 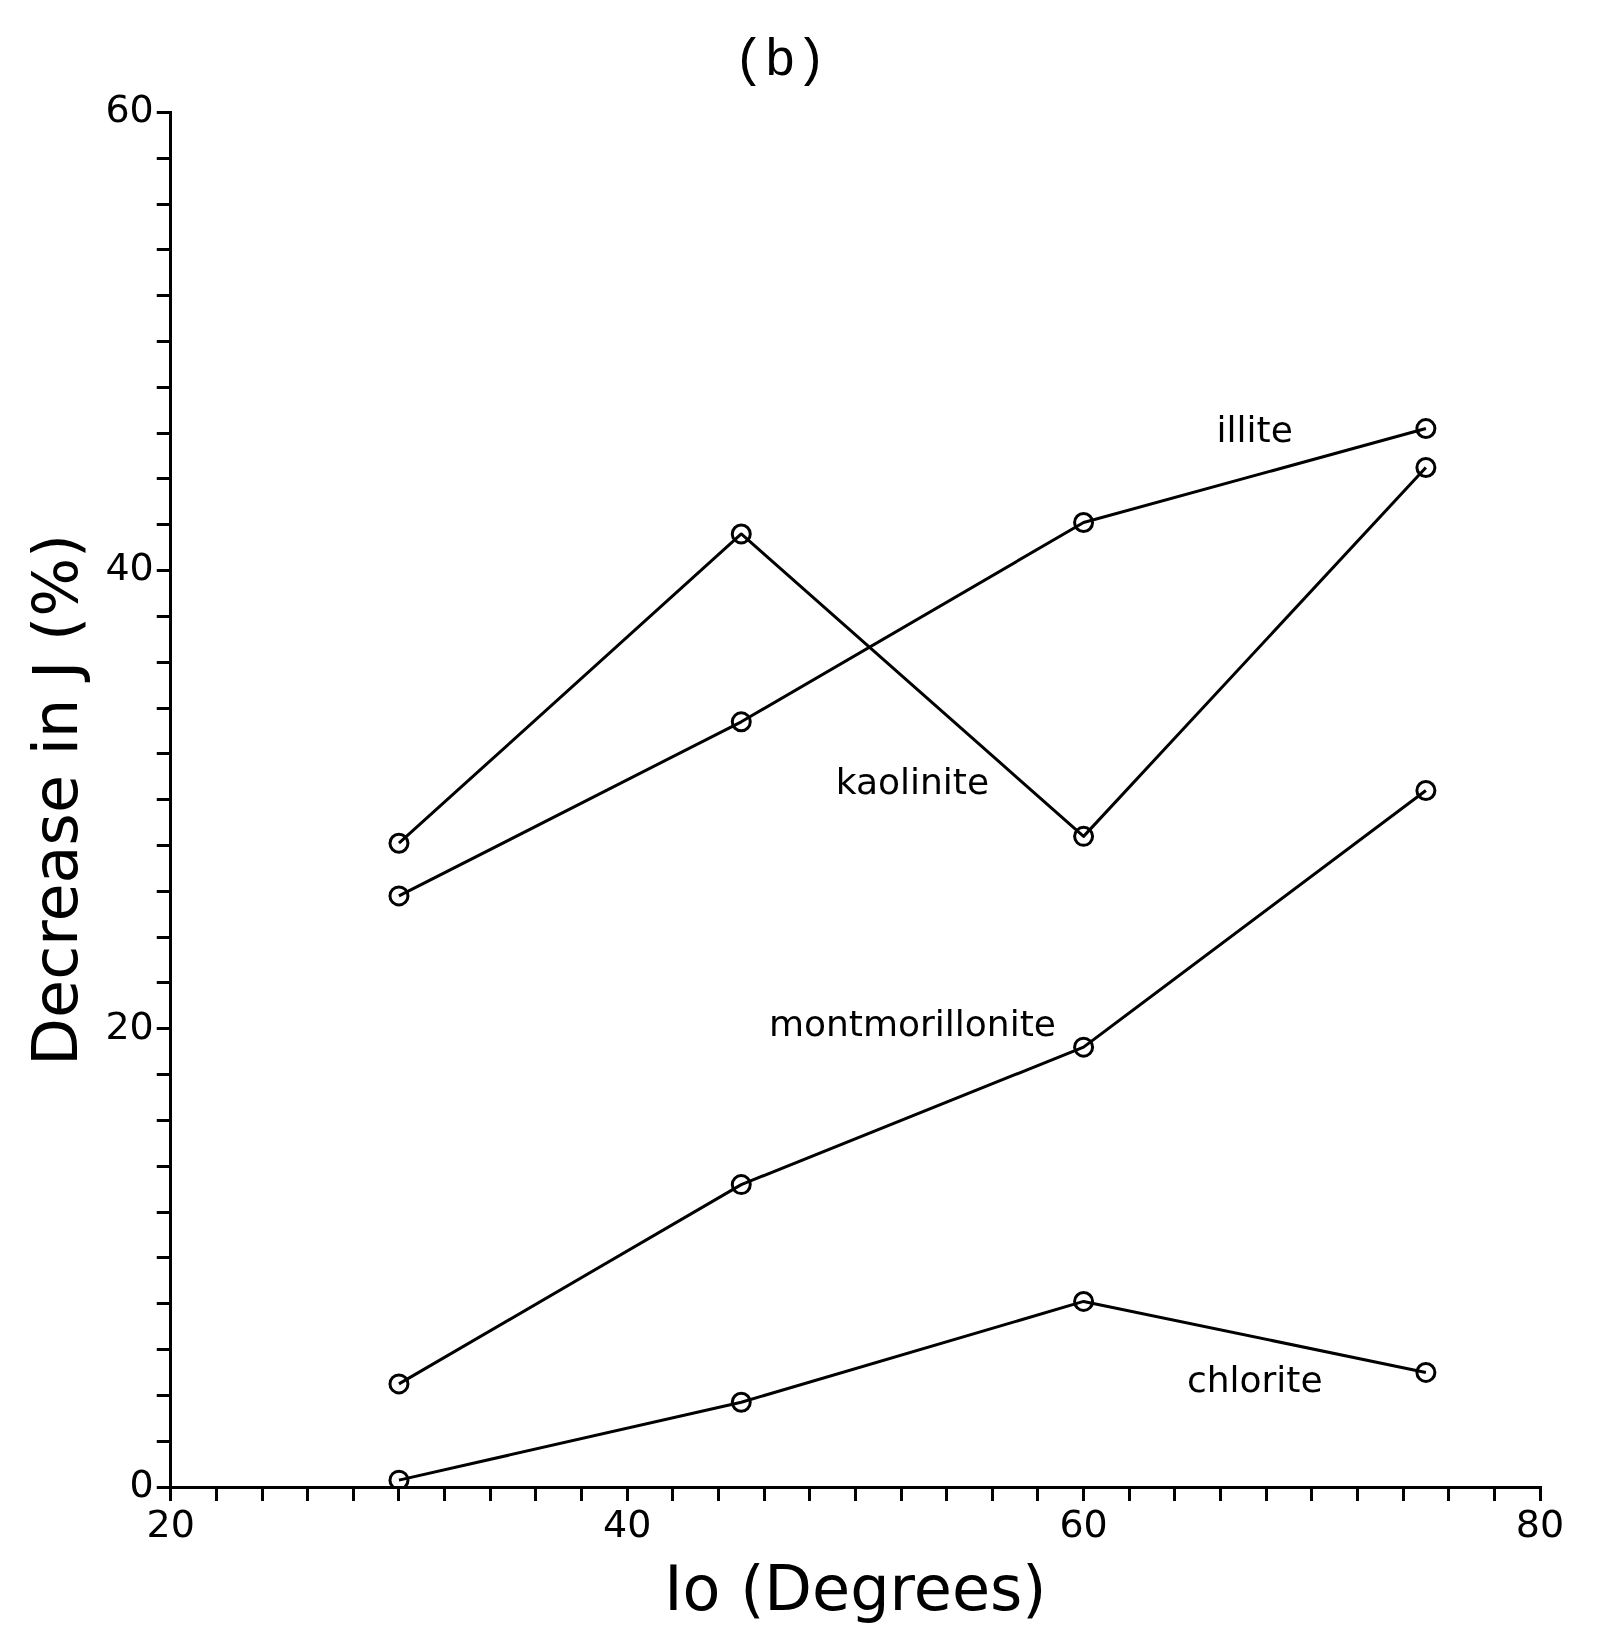 I want to click on series-label: illite, so click(x=1254, y=430).